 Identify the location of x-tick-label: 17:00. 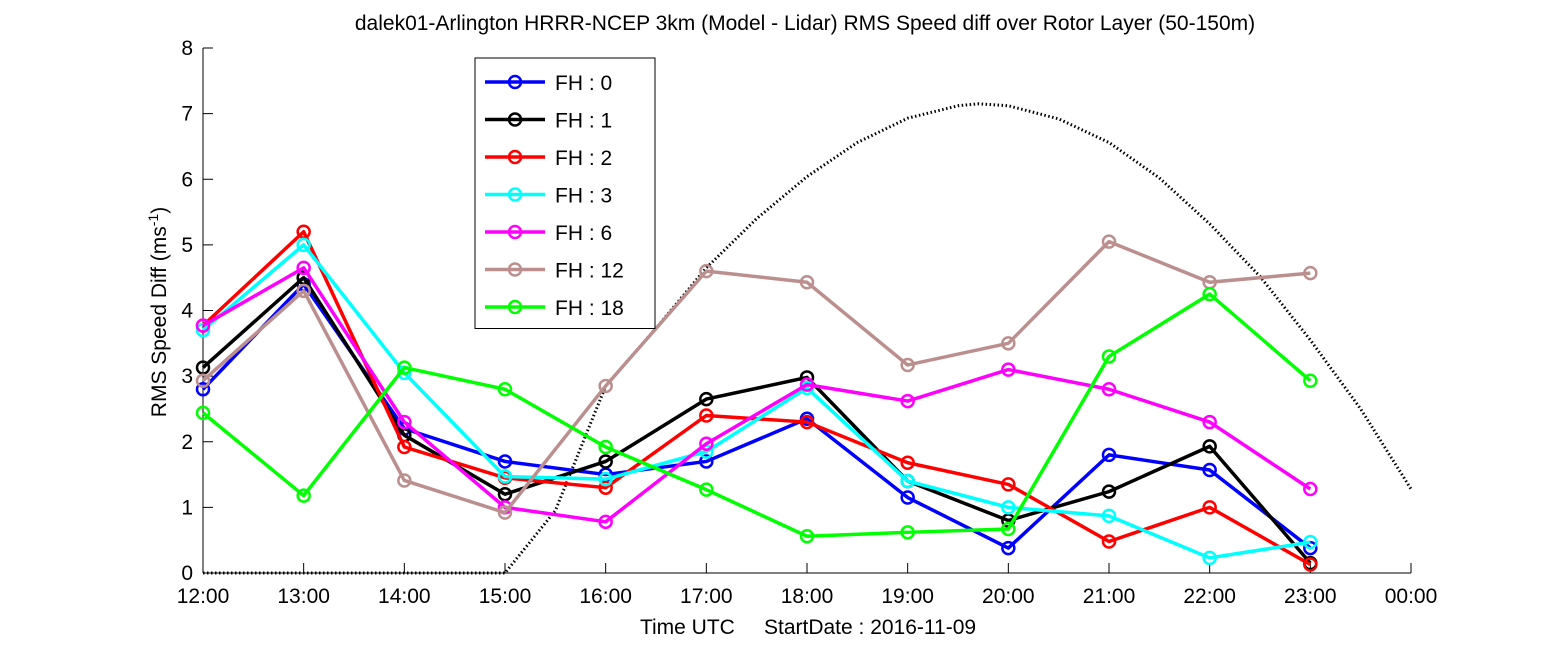
(706, 596).